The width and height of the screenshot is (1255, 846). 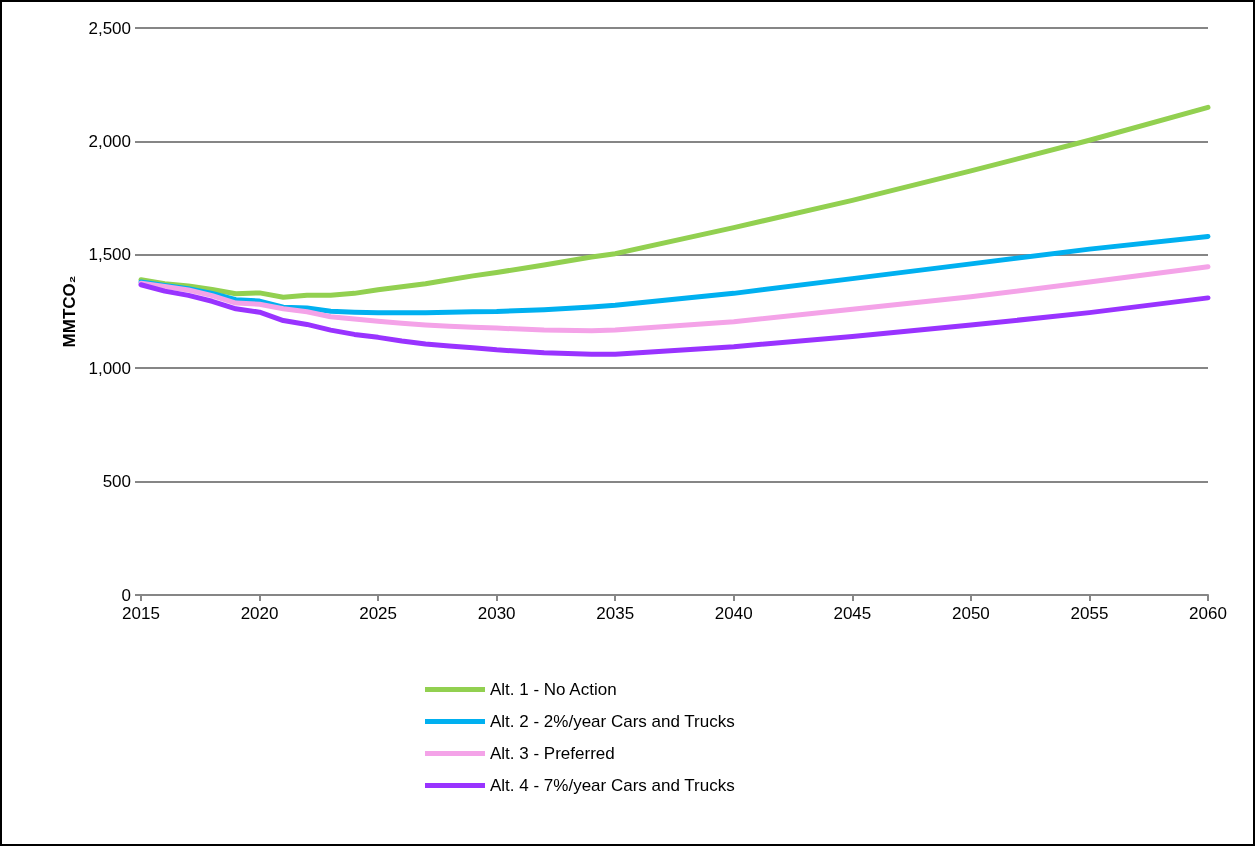 What do you see at coordinates (612, 785) in the screenshot?
I see `legend-label: Alt. 4 - 7%/year Cars and Trucks` at bounding box center [612, 785].